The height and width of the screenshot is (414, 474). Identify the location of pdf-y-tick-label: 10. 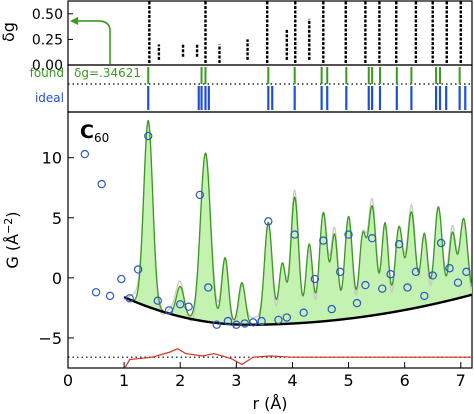
(52, 158).